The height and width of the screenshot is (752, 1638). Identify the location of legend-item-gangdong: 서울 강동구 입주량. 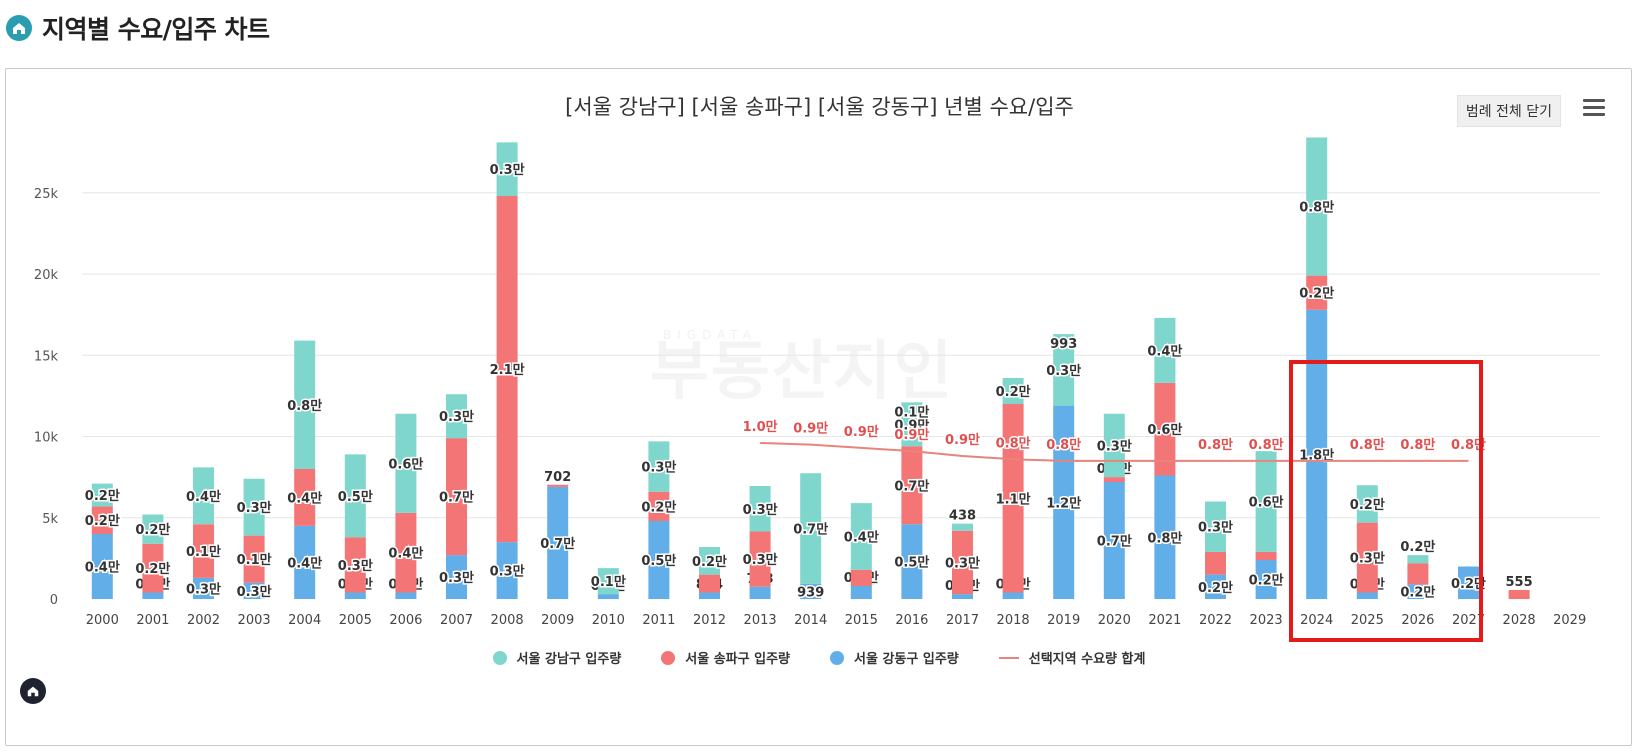
(894, 657).